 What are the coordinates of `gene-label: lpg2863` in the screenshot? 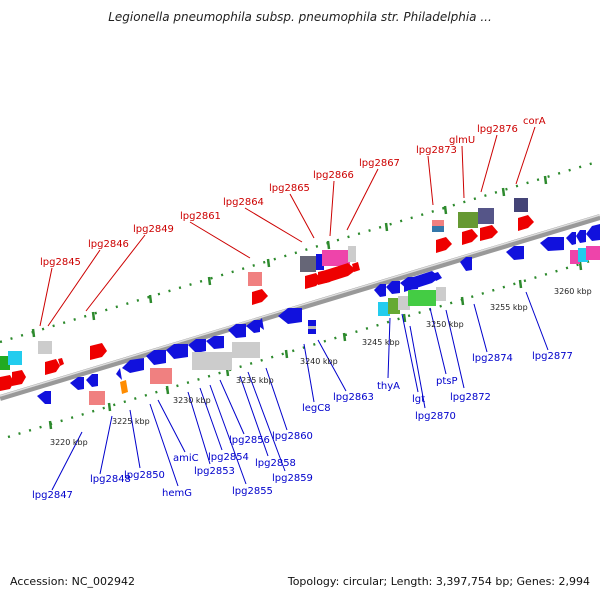 It's located at (353, 397).